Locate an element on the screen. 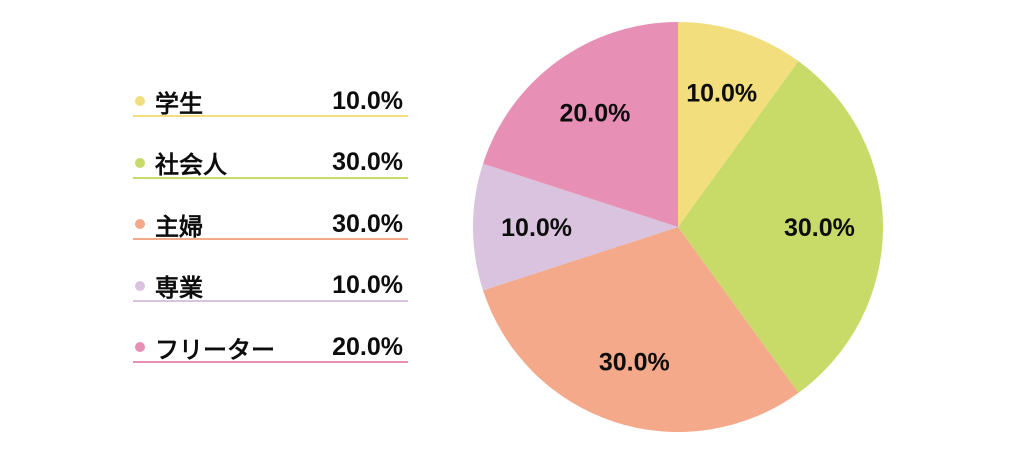 This screenshot has height=452, width=1024. legend-item: 専業 10.0% is located at coordinates (270, 286).